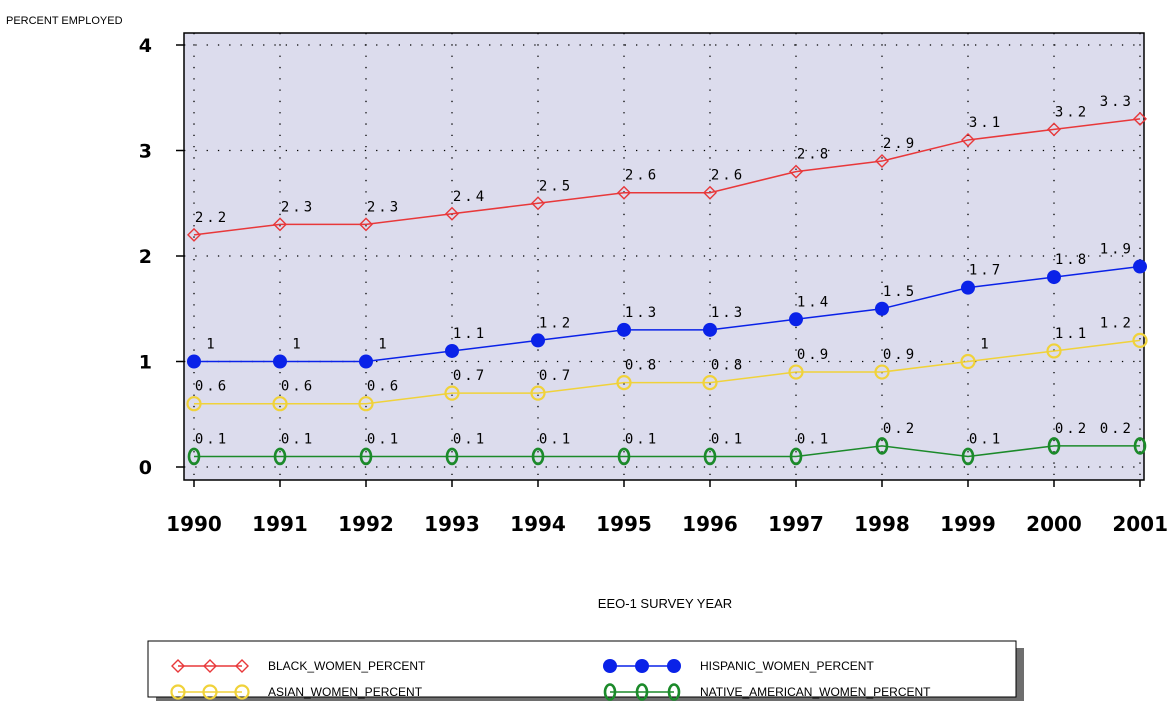 This screenshot has height=701, width=1171. I want to click on legend-label: HISPANIC_WOMEN_PERCENT, so click(787, 666).